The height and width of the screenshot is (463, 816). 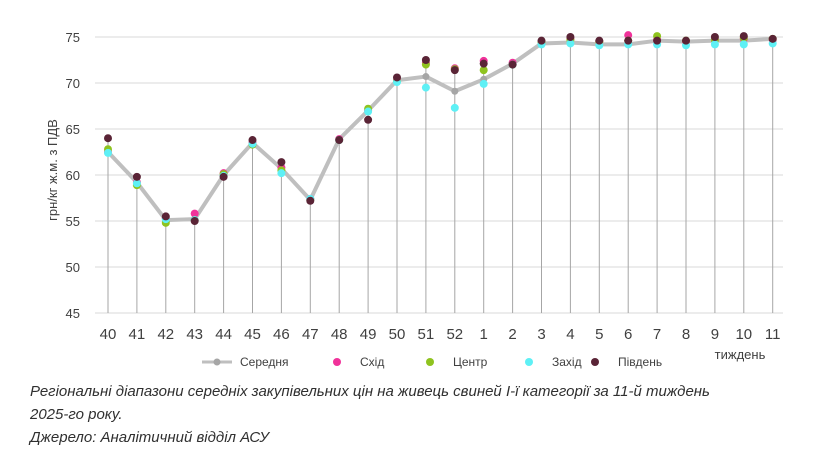 I want to click on x-tick-label: 52, so click(x=454, y=334).